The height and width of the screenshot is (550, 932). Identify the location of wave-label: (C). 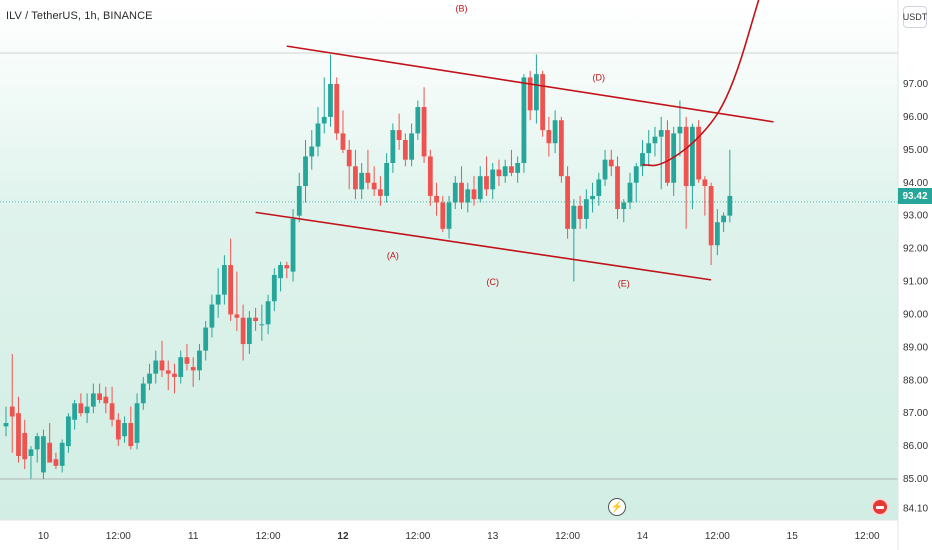
(492, 282).